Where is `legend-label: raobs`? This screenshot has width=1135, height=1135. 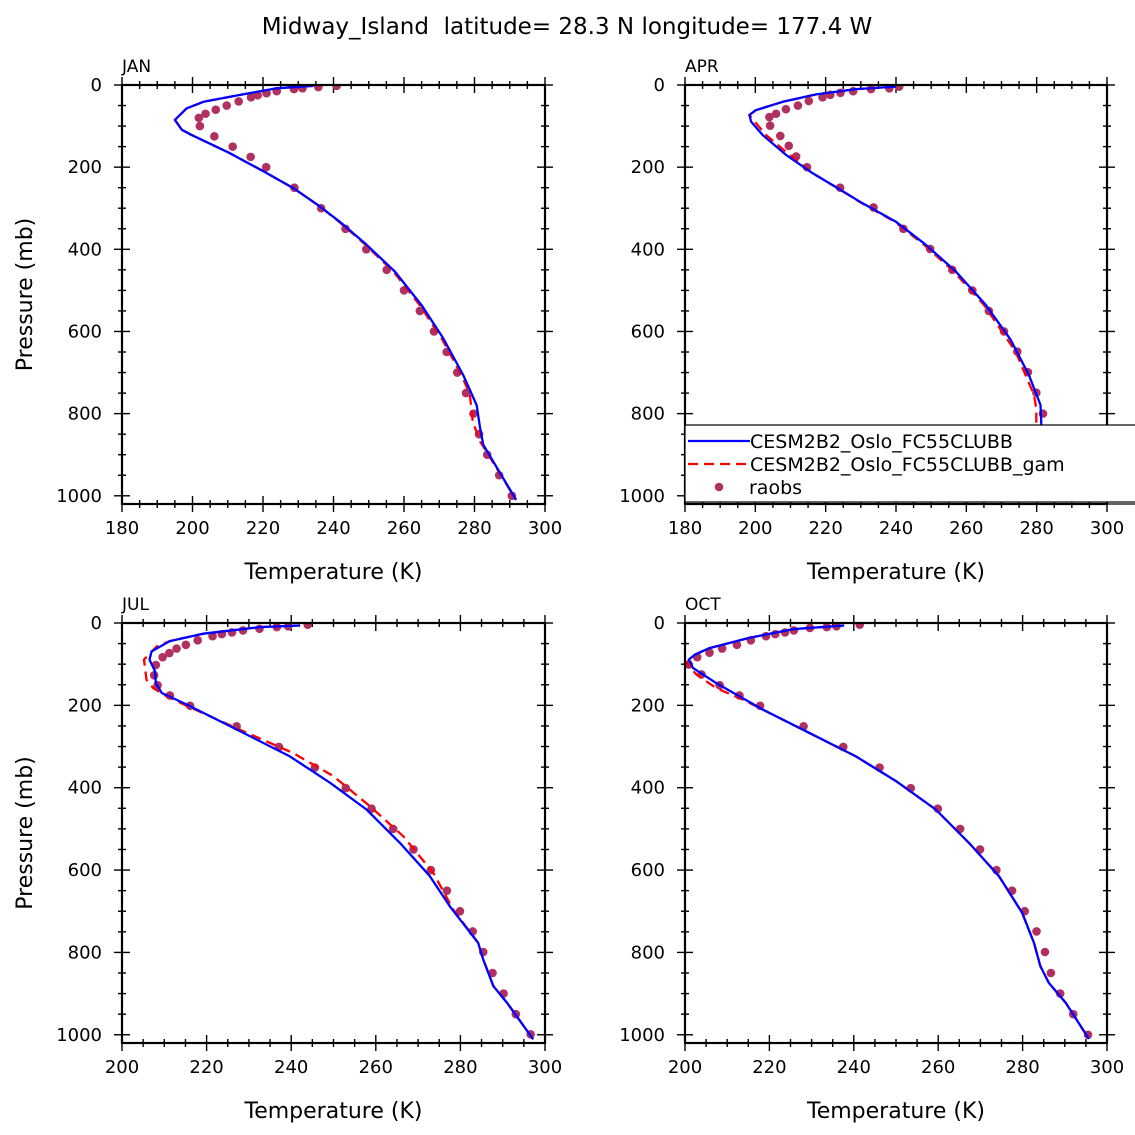 legend-label: raobs is located at coordinates (775, 488).